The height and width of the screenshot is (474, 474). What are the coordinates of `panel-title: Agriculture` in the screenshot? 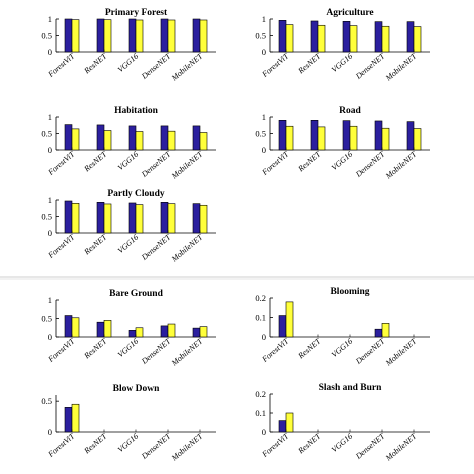 It's located at (349, 13).